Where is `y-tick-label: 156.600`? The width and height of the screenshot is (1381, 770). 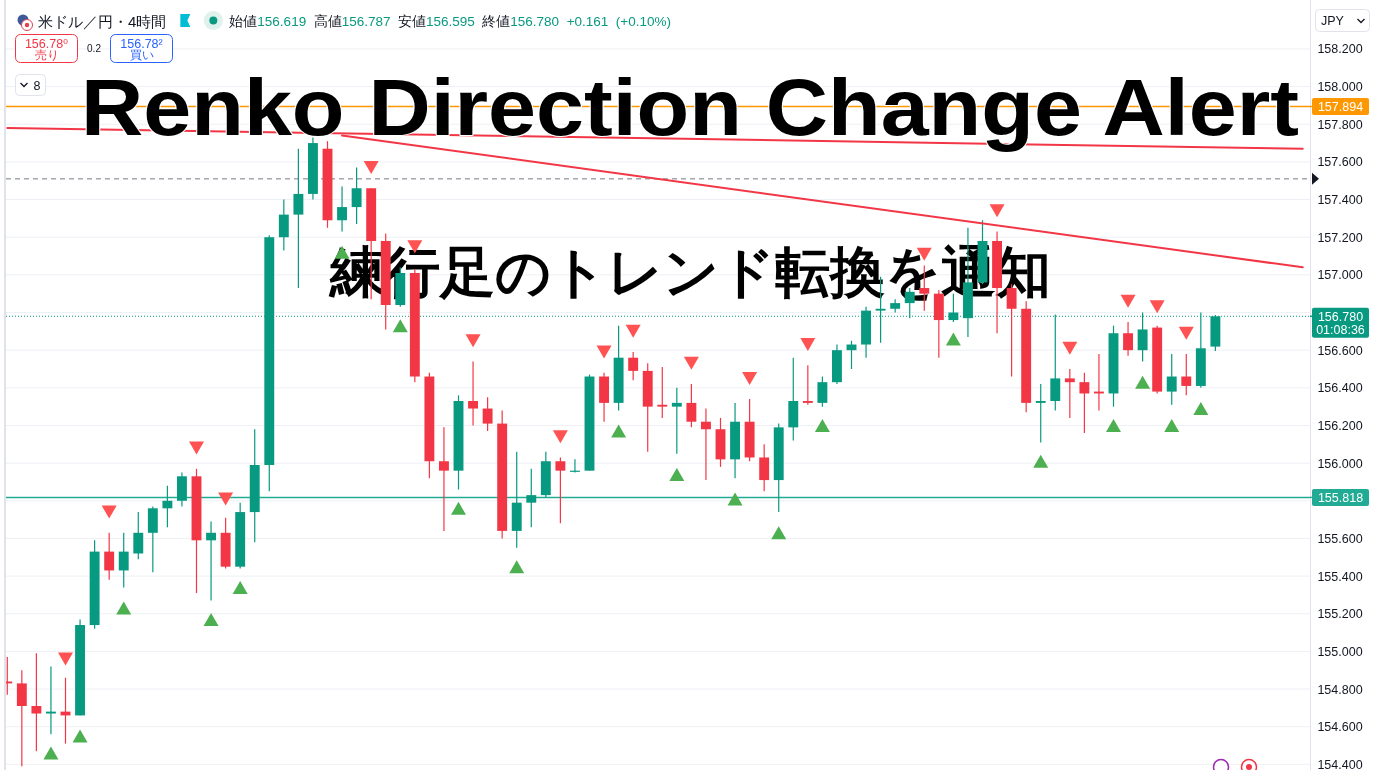
y-tick-label: 156.600 is located at coordinates (1340, 350).